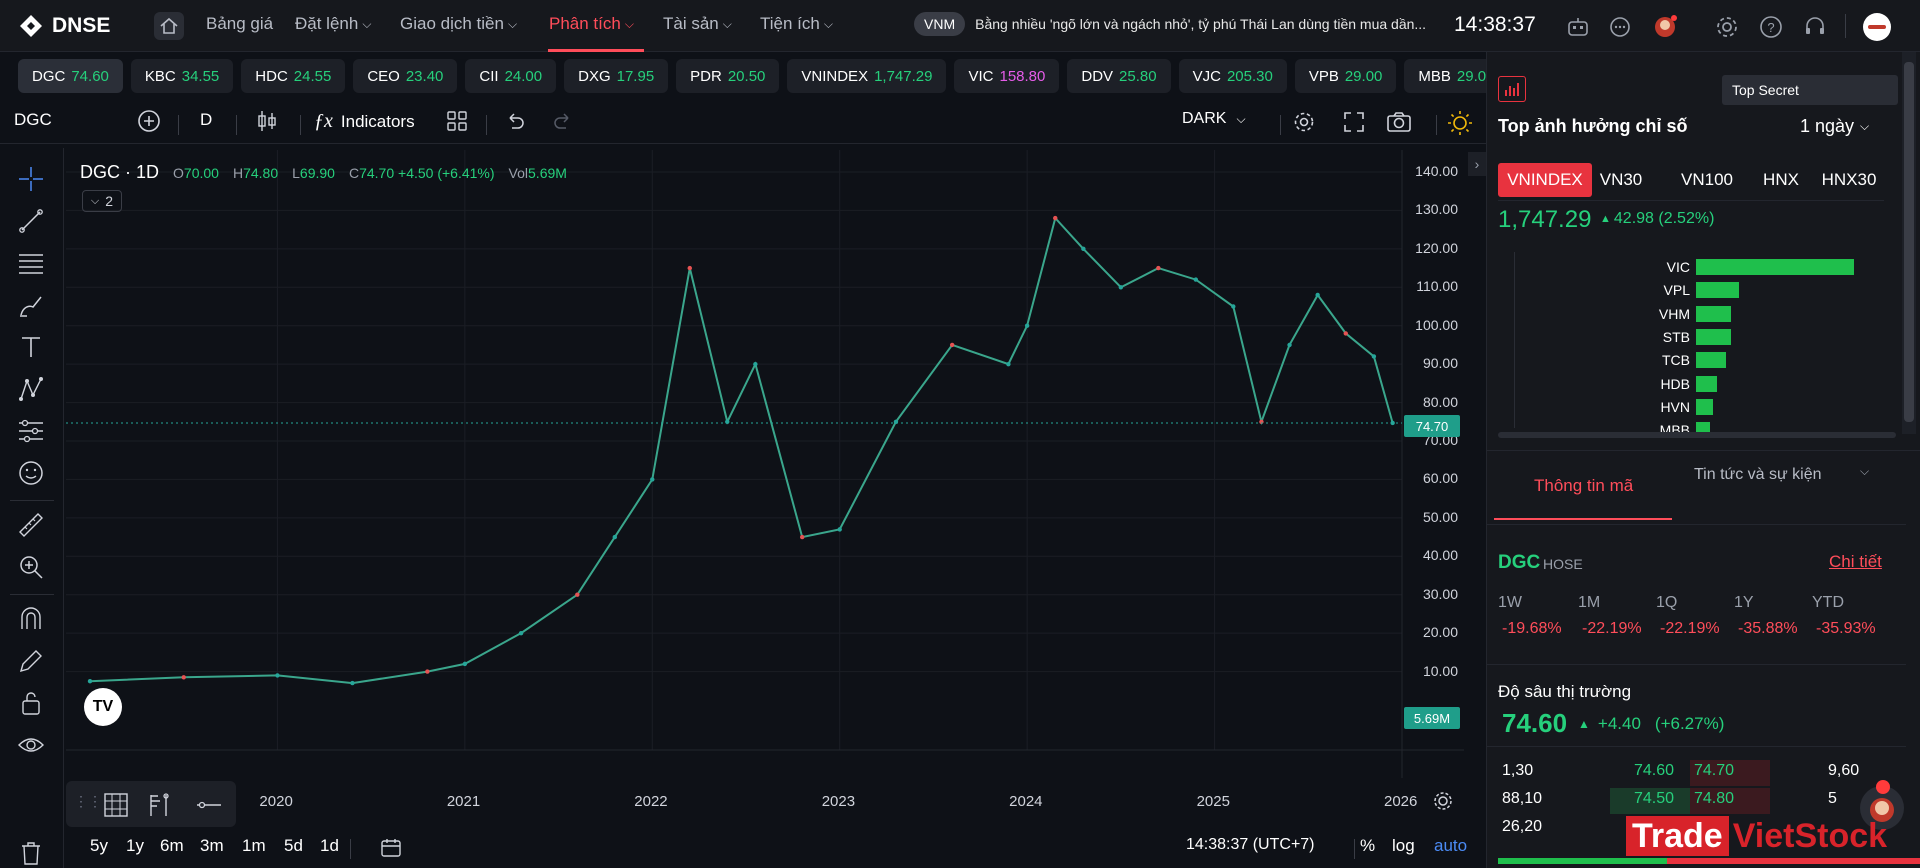 The image size is (1920, 868). What do you see at coordinates (1477, 164) in the screenshot?
I see `chevron-right-icon: ›` at bounding box center [1477, 164].